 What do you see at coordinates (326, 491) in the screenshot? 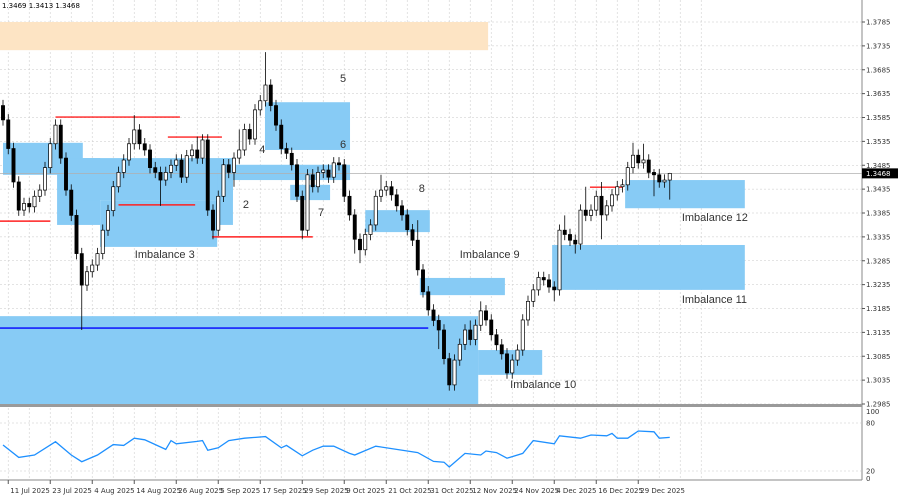
I see `time-tick-label: 29 Sep 2025` at bounding box center [326, 491].